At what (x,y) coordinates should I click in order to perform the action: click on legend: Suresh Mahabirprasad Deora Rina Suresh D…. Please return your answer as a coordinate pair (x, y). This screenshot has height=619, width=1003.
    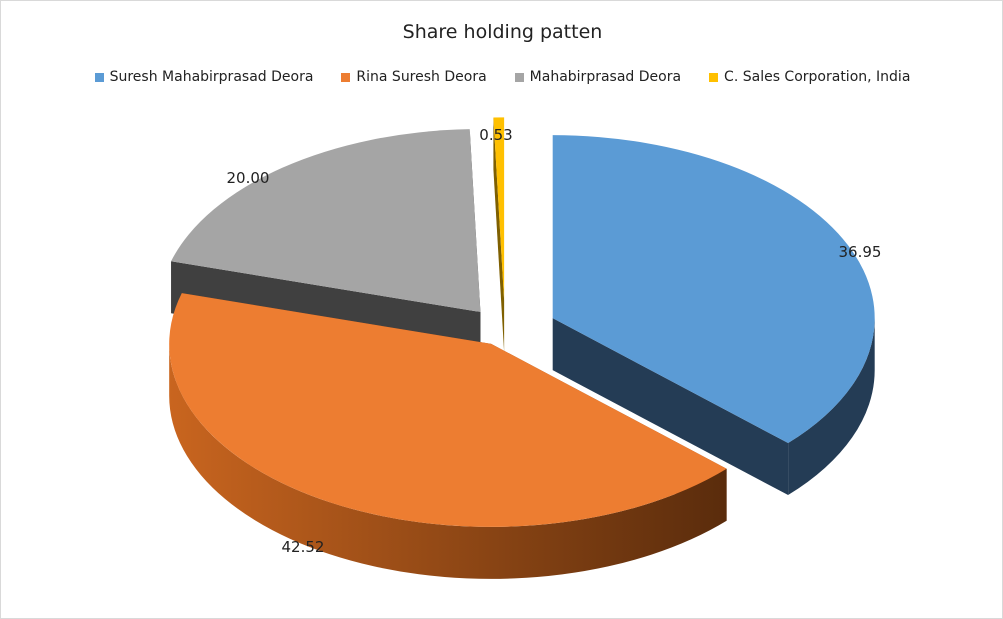
    Looking at the image, I should click on (502, 77).